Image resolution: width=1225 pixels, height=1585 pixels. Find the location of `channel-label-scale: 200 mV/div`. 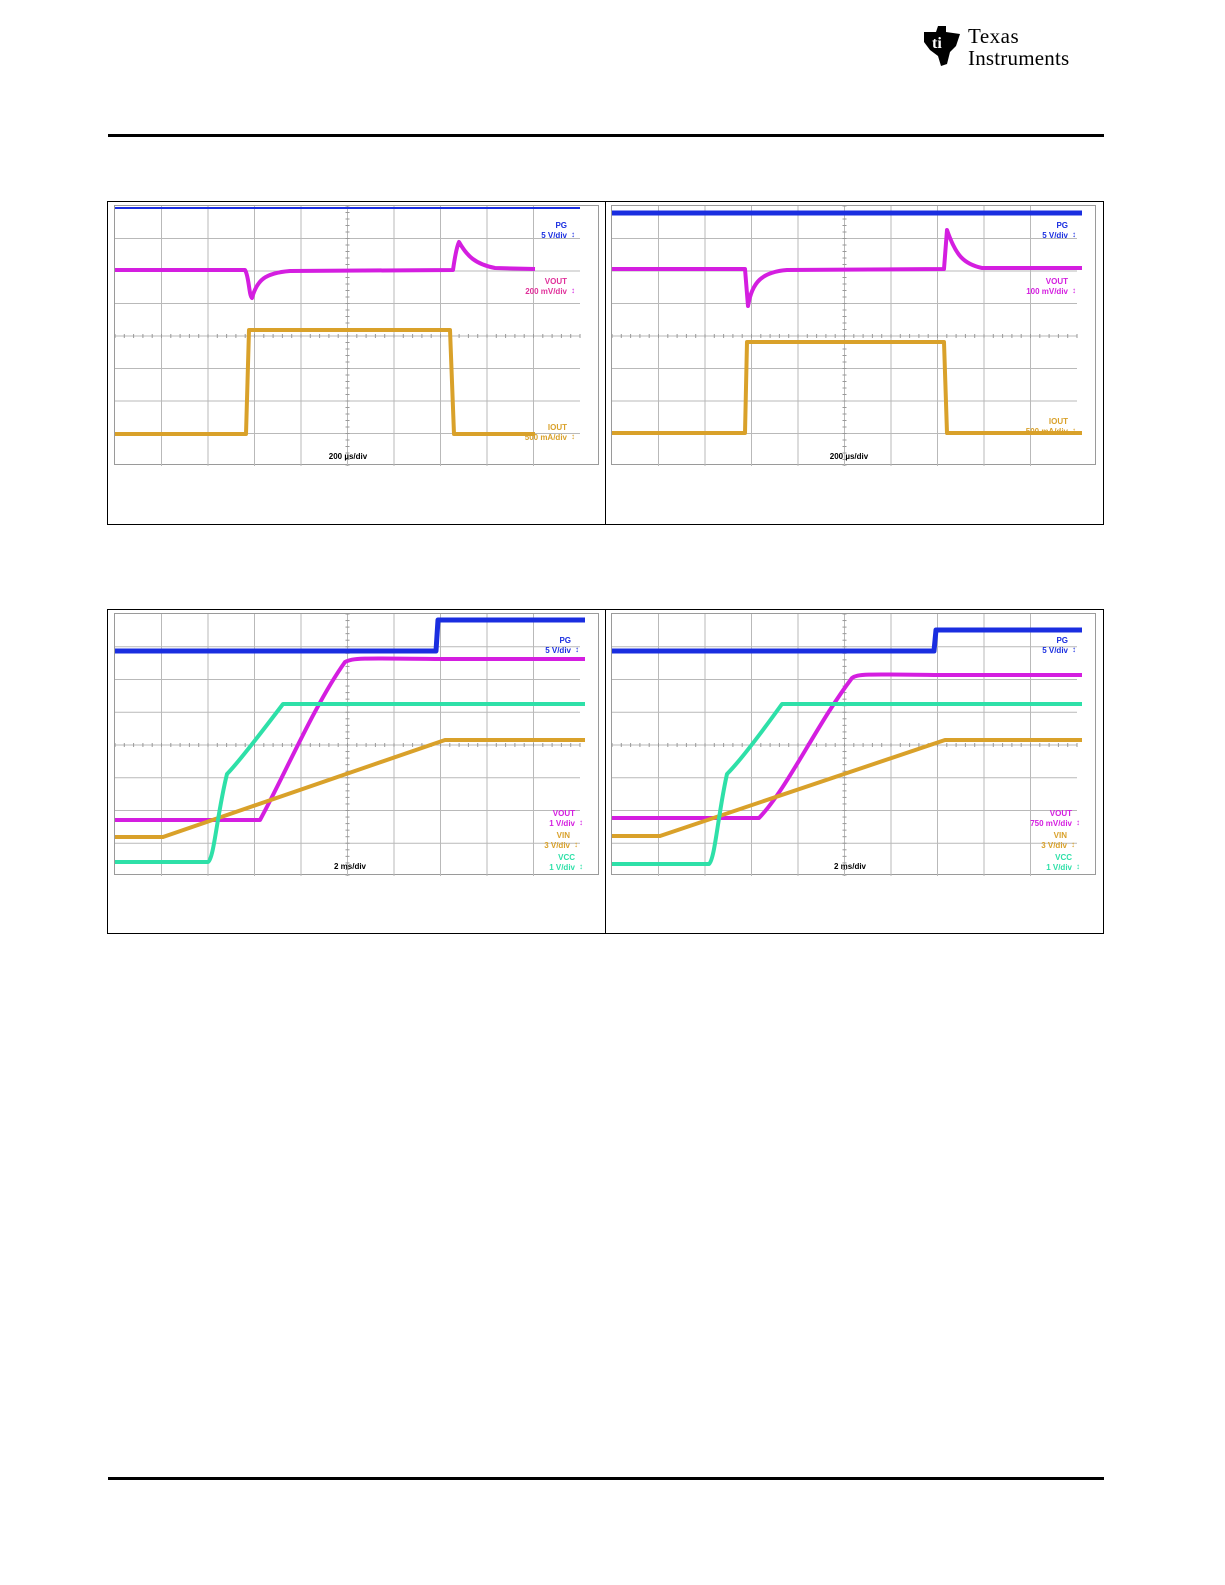

channel-label-scale: 200 mV/div is located at coordinates (546, 291).